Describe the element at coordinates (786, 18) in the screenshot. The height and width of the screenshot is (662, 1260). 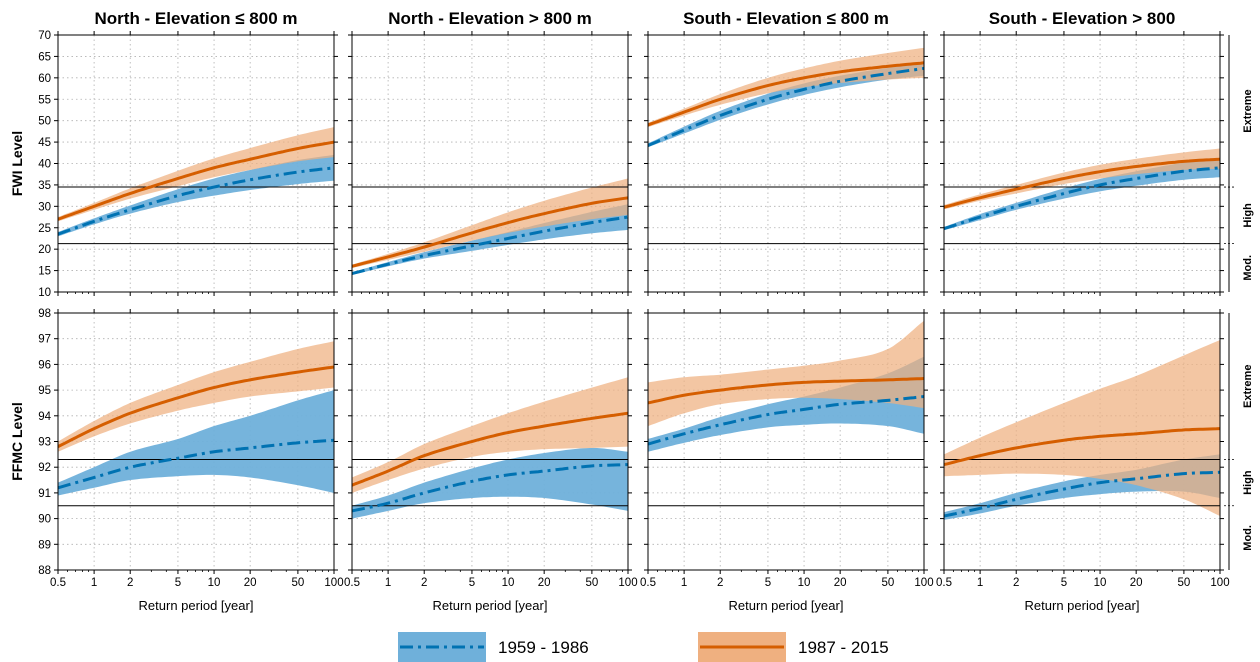
I see `column-title: South - Elevation ≤ 800 m` at that location.